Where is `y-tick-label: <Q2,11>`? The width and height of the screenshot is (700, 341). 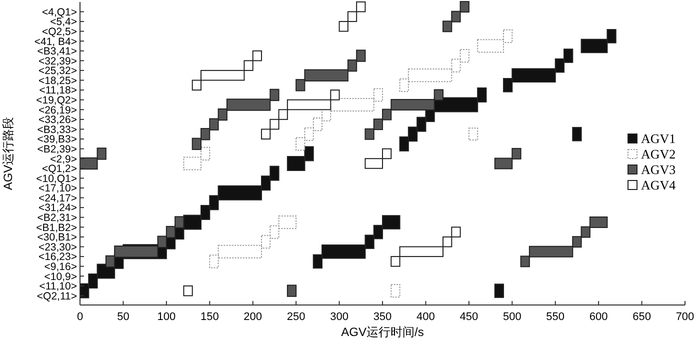 y-tick-label: <Q2,11> is located at coordinates (56, 296).